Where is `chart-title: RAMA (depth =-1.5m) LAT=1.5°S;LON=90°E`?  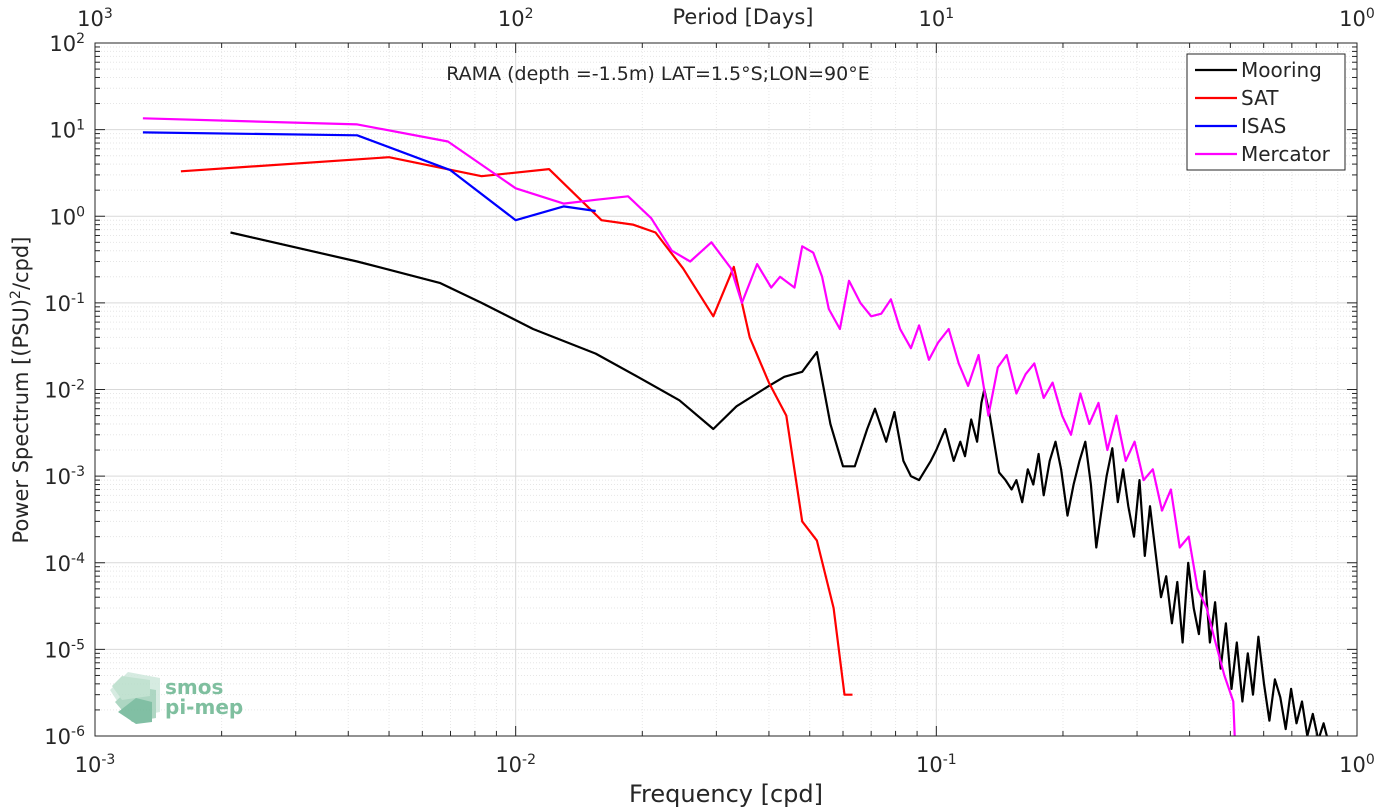
chart-title: RAMA (depth =-1.5m) LAT=1.5°S;LON=90°E is located at coordinates (658, 74).